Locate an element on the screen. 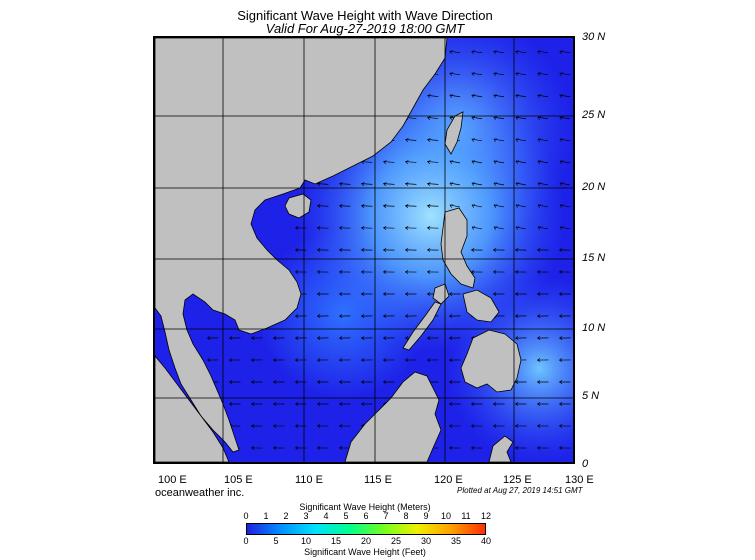 This screenshot has height=560, width=755. colorbar-meters-tick: 12 is located at coordinates (485, 516).